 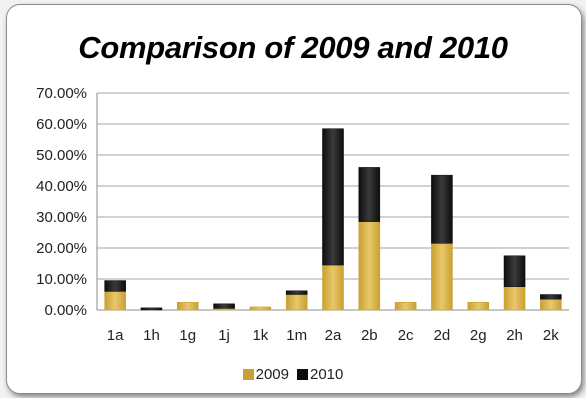 I want to click on y-tick-label: 70.00%, so click(x=61, y=93).